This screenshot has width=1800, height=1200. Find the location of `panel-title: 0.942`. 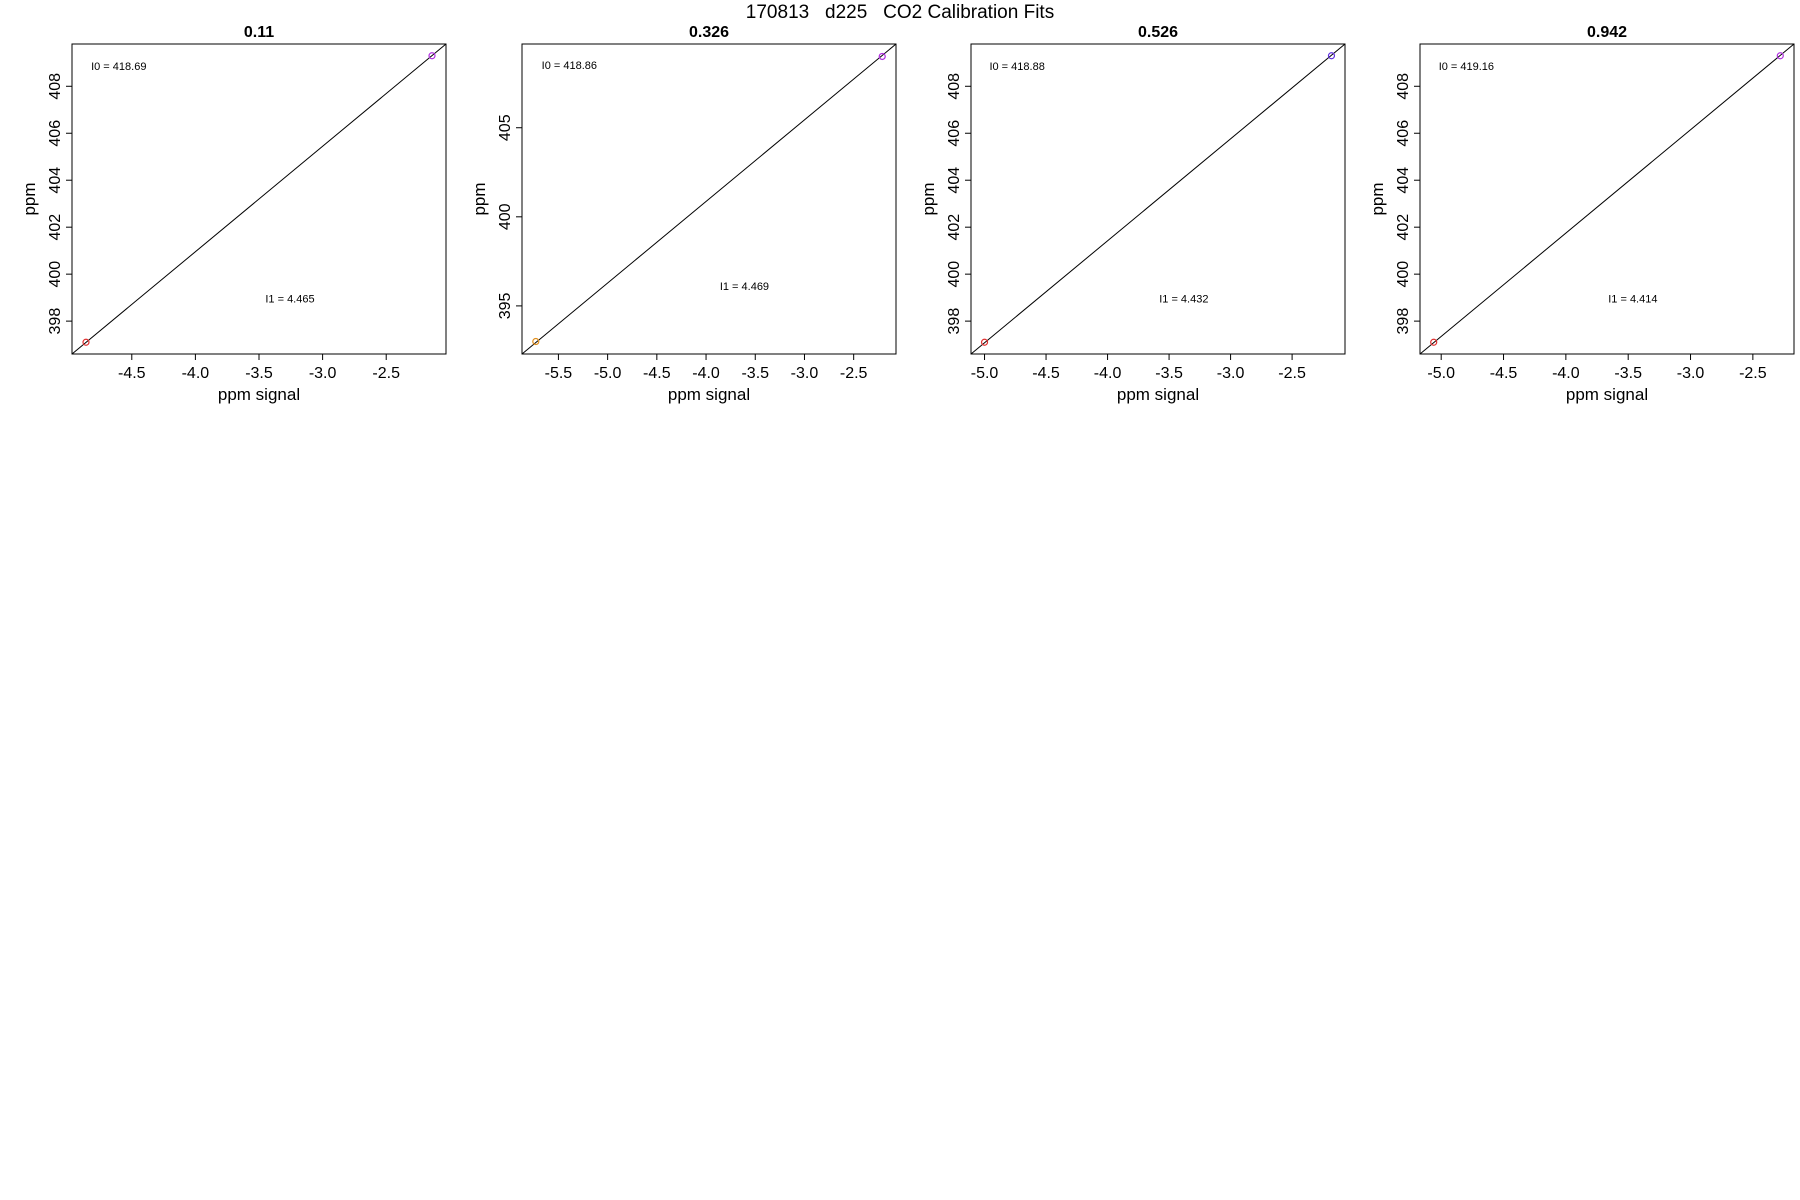

panel-title: 0.942 is located at coordinates (1607, 32).